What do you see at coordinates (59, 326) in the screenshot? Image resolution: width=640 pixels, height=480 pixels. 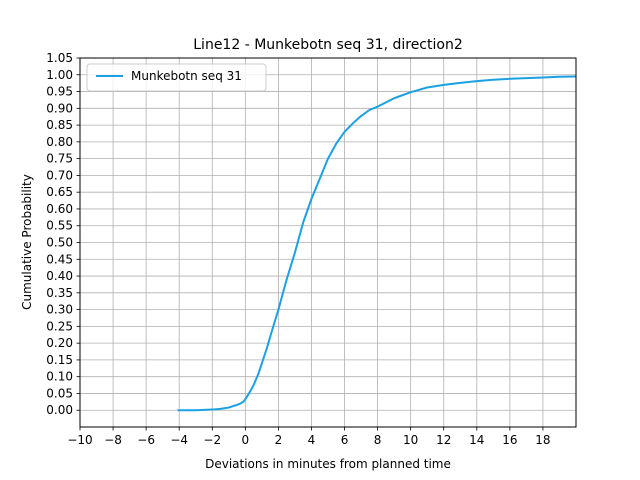 I see `y-tick-label: 0.25` at bounding box center [59, 326].